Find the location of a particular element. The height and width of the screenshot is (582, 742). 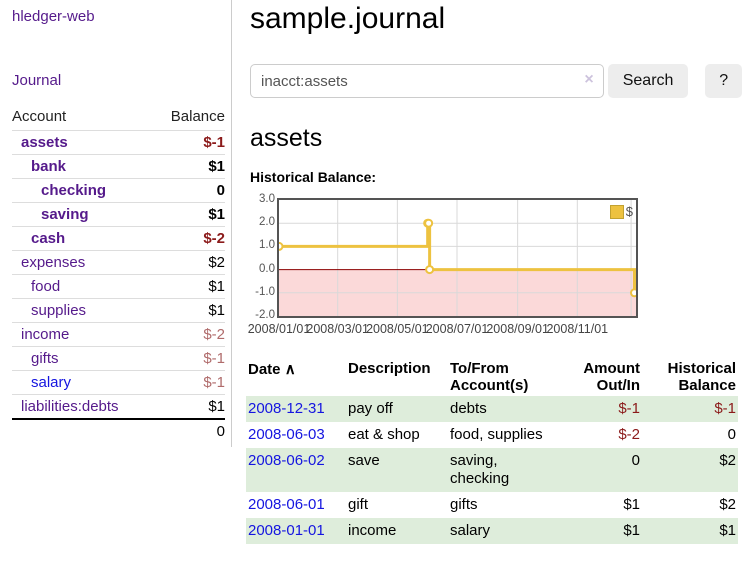

search-input is located at coordinates (427, 81).